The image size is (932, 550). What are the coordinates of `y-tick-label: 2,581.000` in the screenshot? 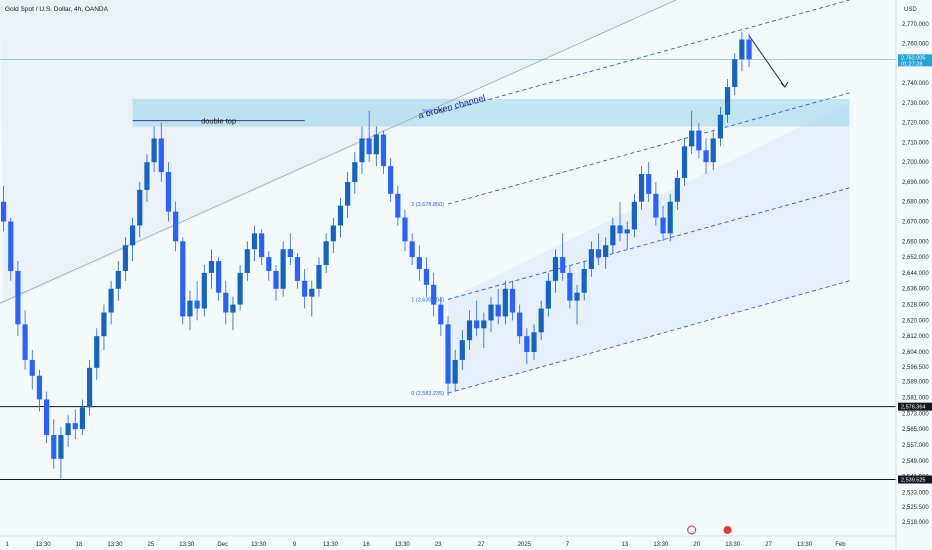 It's located at (915, 398).